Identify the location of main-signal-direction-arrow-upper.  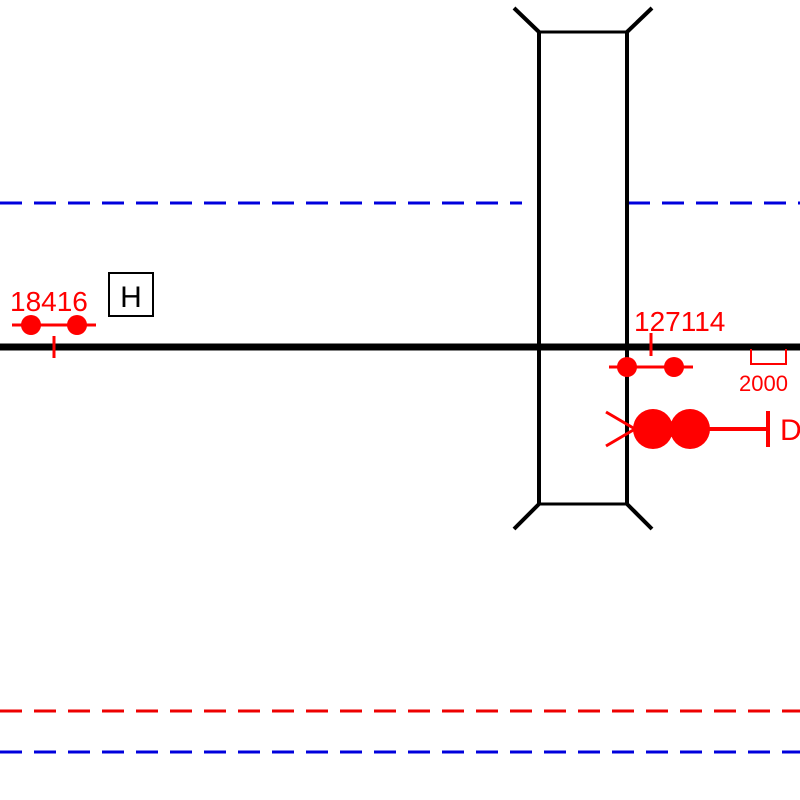
(620, 420).